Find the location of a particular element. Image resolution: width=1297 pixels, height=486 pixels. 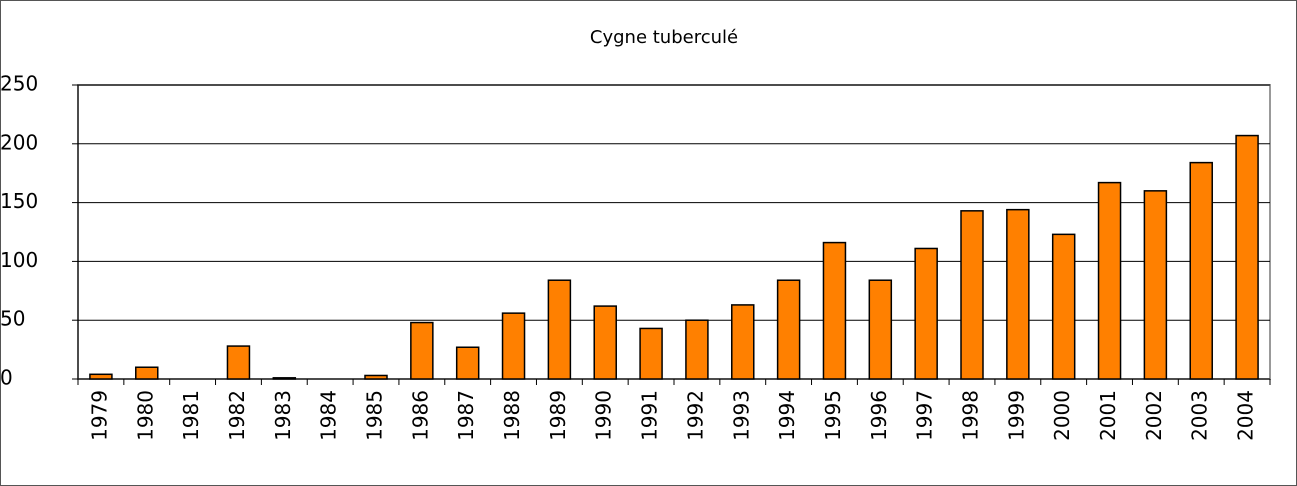

x-tick-label: 1994 is located at coordinates (787, 415).